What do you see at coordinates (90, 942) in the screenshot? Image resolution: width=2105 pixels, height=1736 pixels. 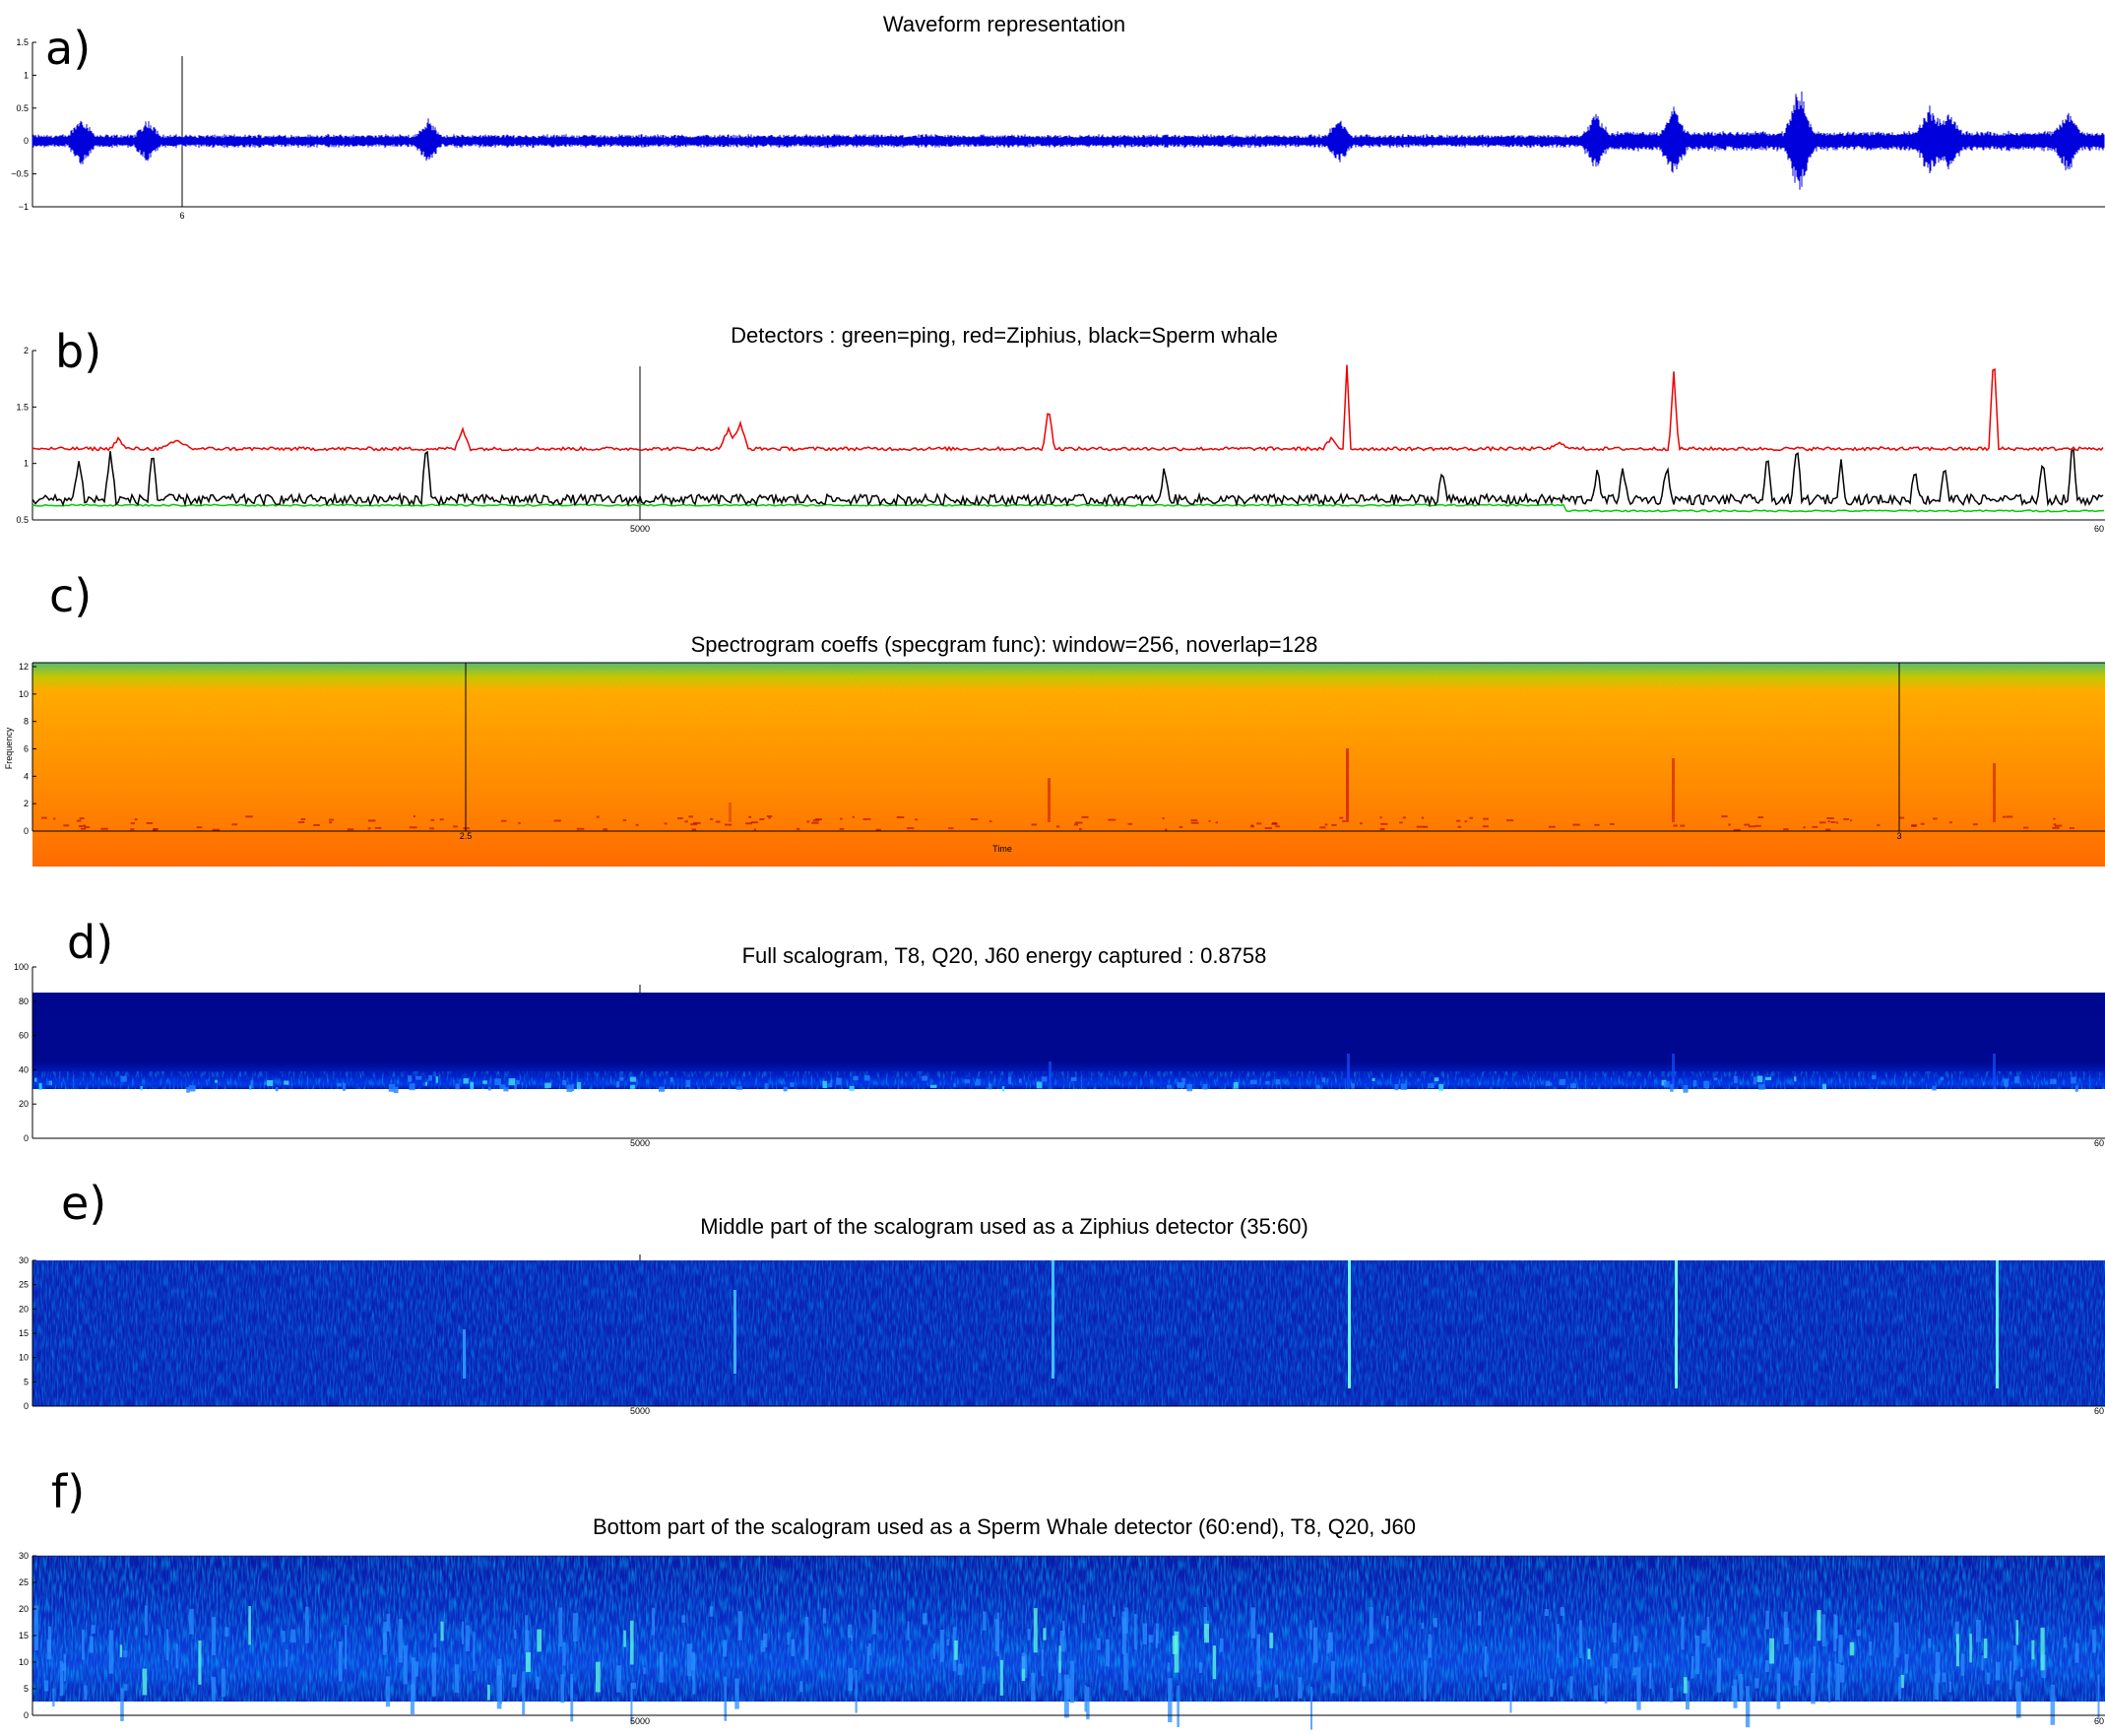 I see `panel-label: d)` at bounding box center [90, 942].